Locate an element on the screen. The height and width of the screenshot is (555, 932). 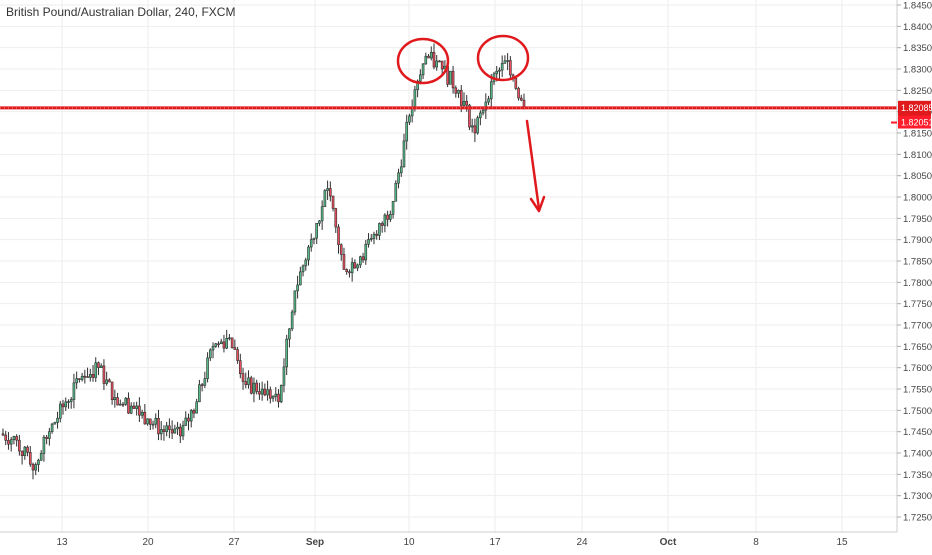
price-tick-label: 1.80500 is located at coordinates (917, 176).